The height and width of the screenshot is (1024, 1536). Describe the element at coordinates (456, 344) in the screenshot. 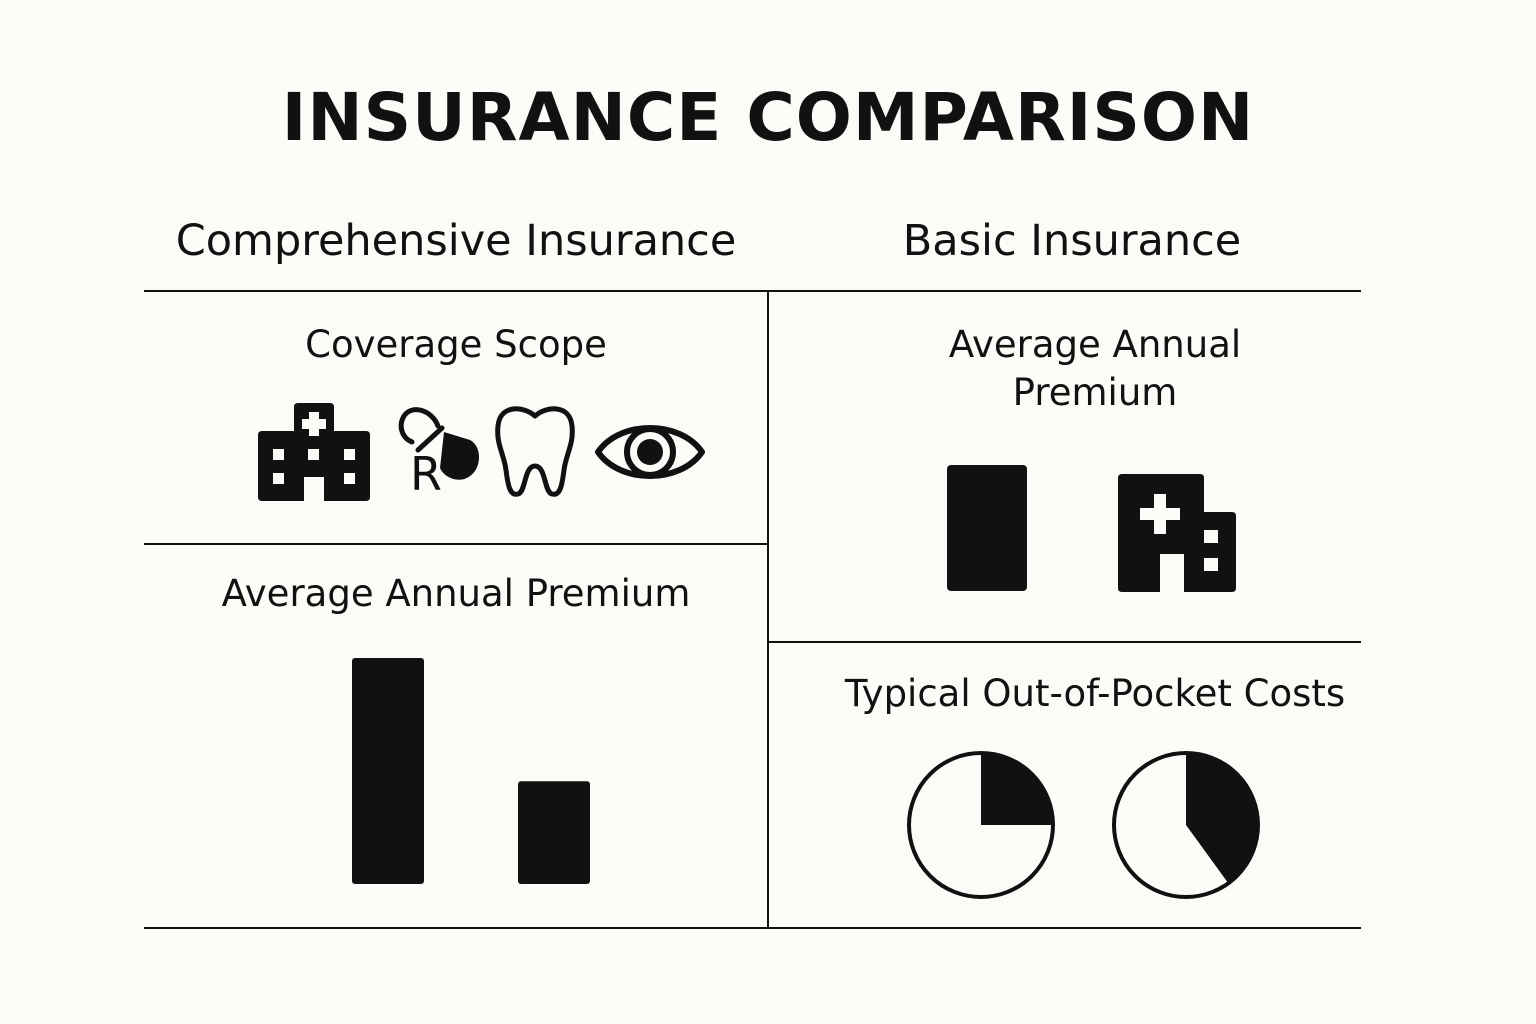

I see `coverage-scope-label: Coverage Scope` at that location.